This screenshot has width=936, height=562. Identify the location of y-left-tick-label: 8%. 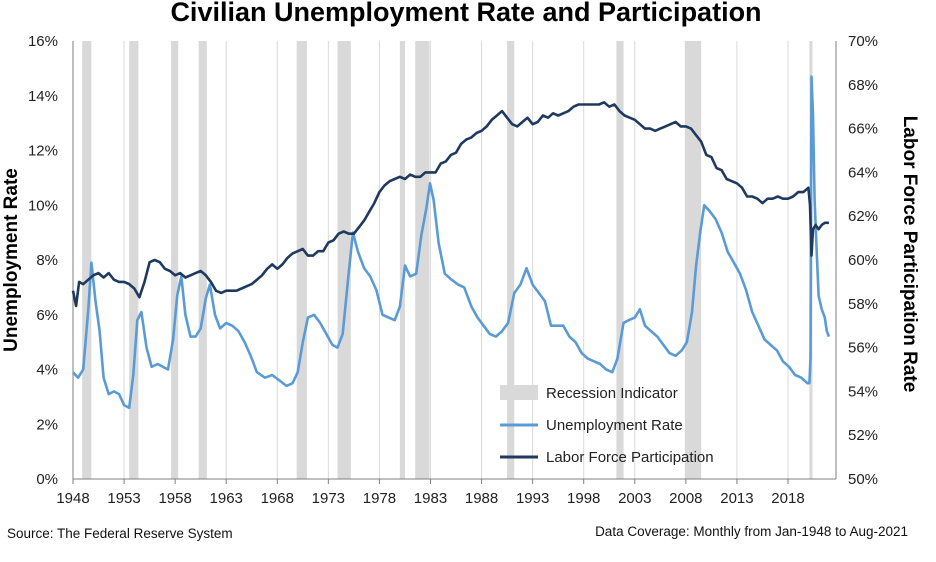
(47, 260).